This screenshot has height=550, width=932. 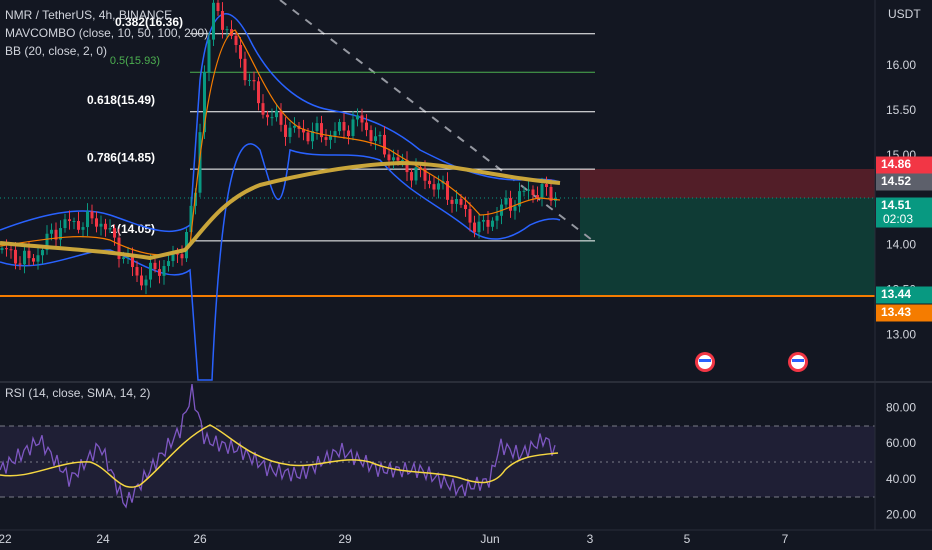 I want to click on price-badge, so click(x=904, y=212).